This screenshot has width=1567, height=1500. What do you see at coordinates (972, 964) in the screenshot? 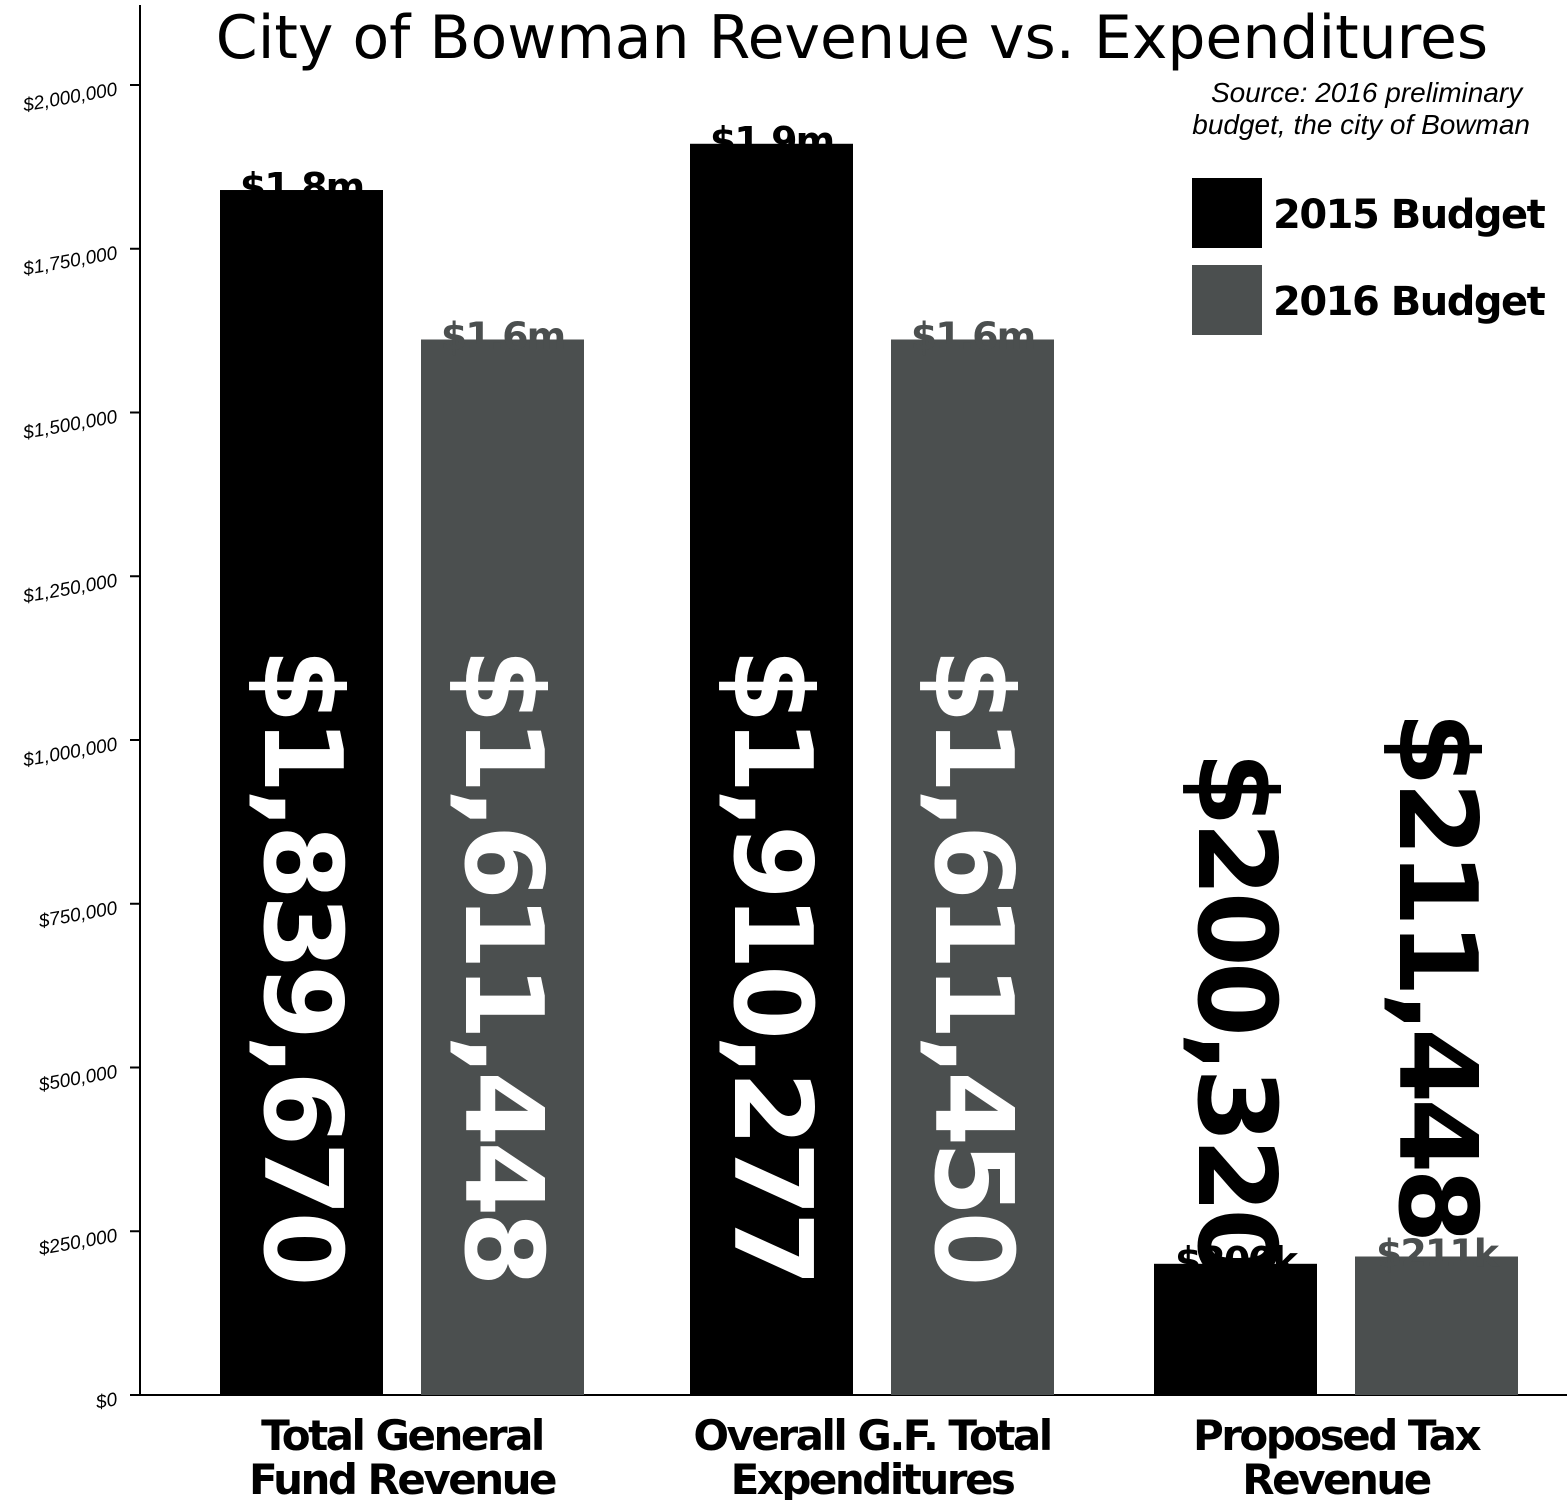
I see `bar-full-label: $1,611,450` at bounding box center [972, 964].